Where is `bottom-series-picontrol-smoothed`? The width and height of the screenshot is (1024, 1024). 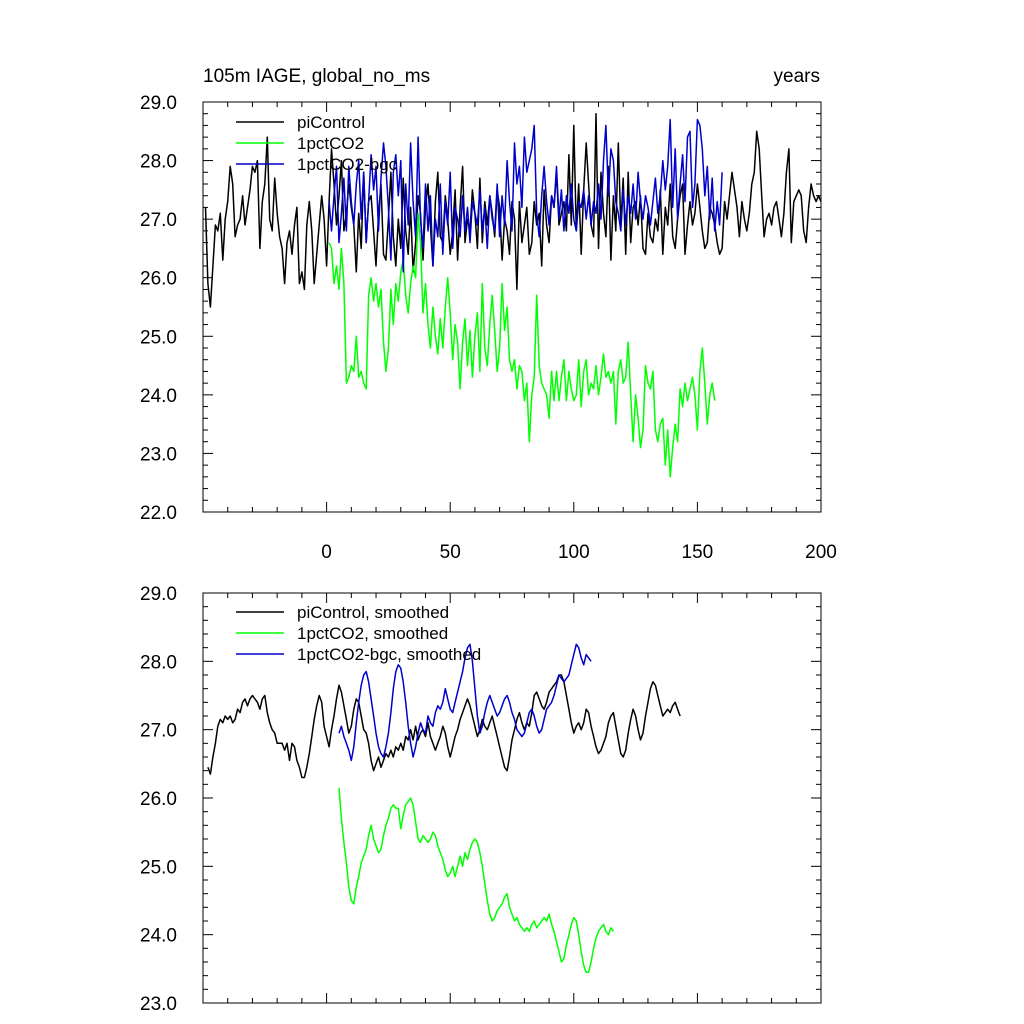 bottom-series-picontrol-smoothed is located at coordinates (444, 726).